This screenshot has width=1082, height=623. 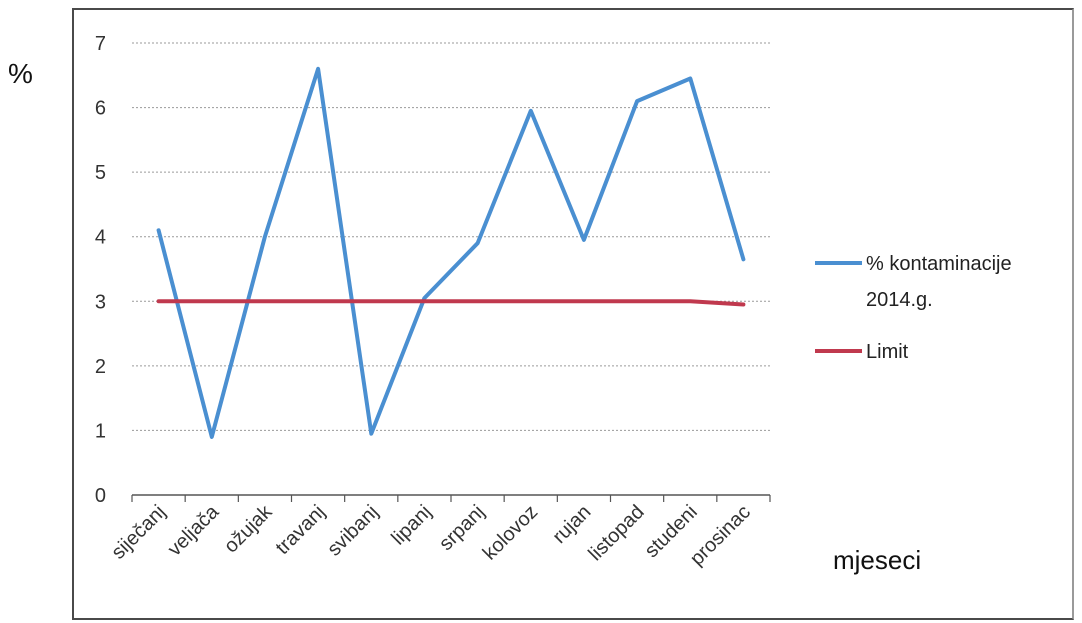 What do you see at coordinates (138, 532) in the screenshot?
I see `x-tick-label: siječanj` at bounding box center [138, 532].